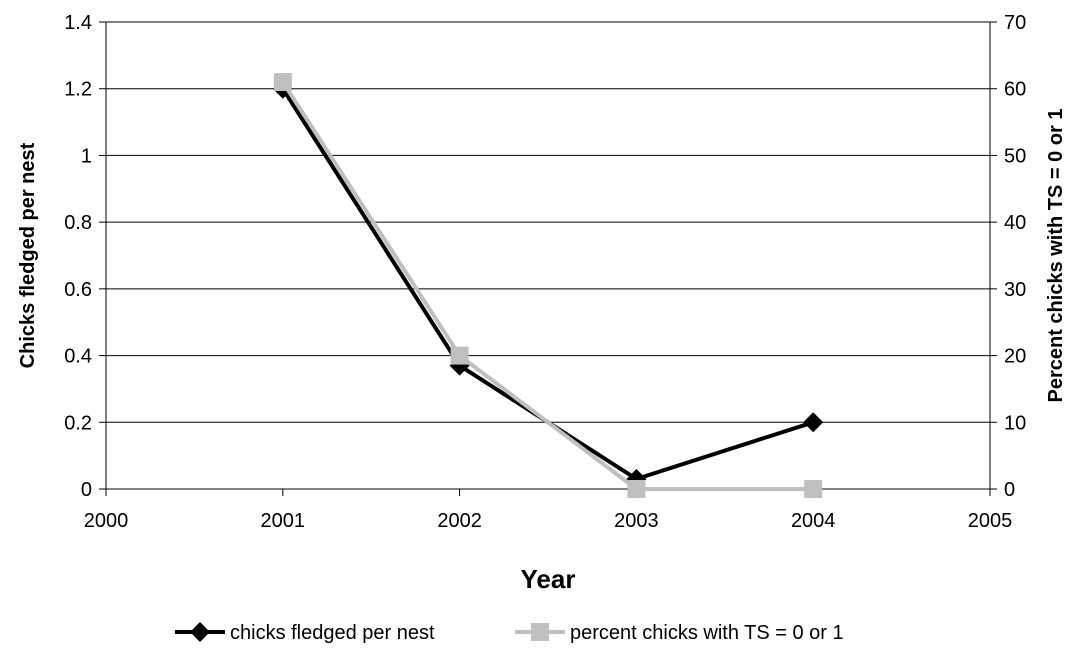 The image size is (1076, 668). I want to click on legend-item-1: percent chicks with TS = 0 or 1, so click(679, 633).